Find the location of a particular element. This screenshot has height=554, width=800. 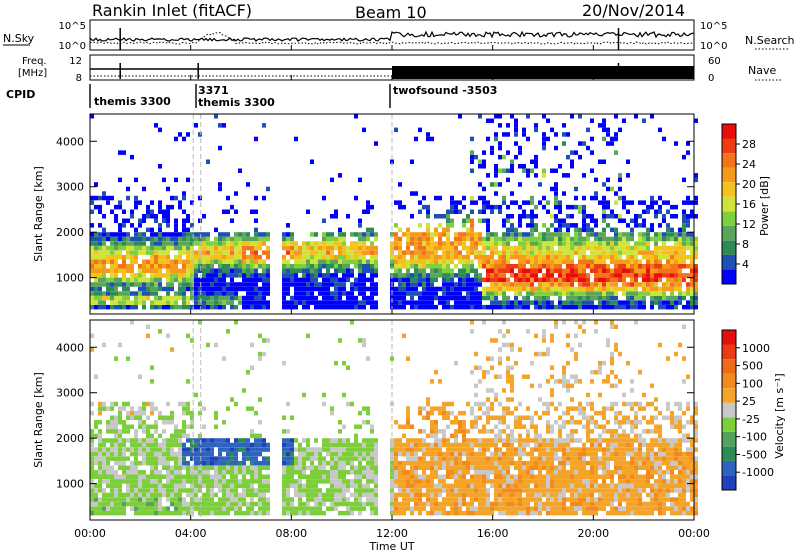

colorbar-swatch is located at coordinates (729, 175).